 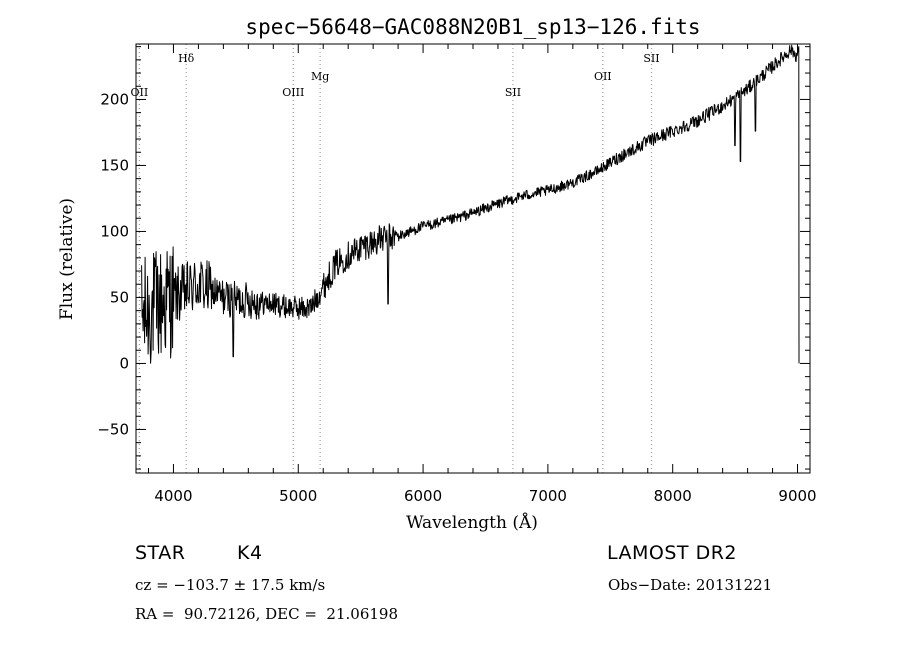 I want to click on sky-coordinates: RA = 90.72126, DEC = 21.06198, so click(x=267, y=614).